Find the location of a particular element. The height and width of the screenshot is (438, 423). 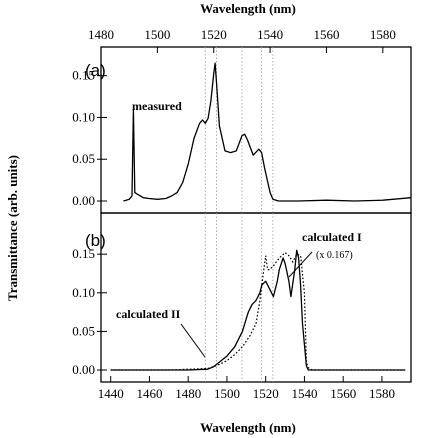

panel-a-y-tick-label-0.10: 0.10 is located at coordinates (83, 116).